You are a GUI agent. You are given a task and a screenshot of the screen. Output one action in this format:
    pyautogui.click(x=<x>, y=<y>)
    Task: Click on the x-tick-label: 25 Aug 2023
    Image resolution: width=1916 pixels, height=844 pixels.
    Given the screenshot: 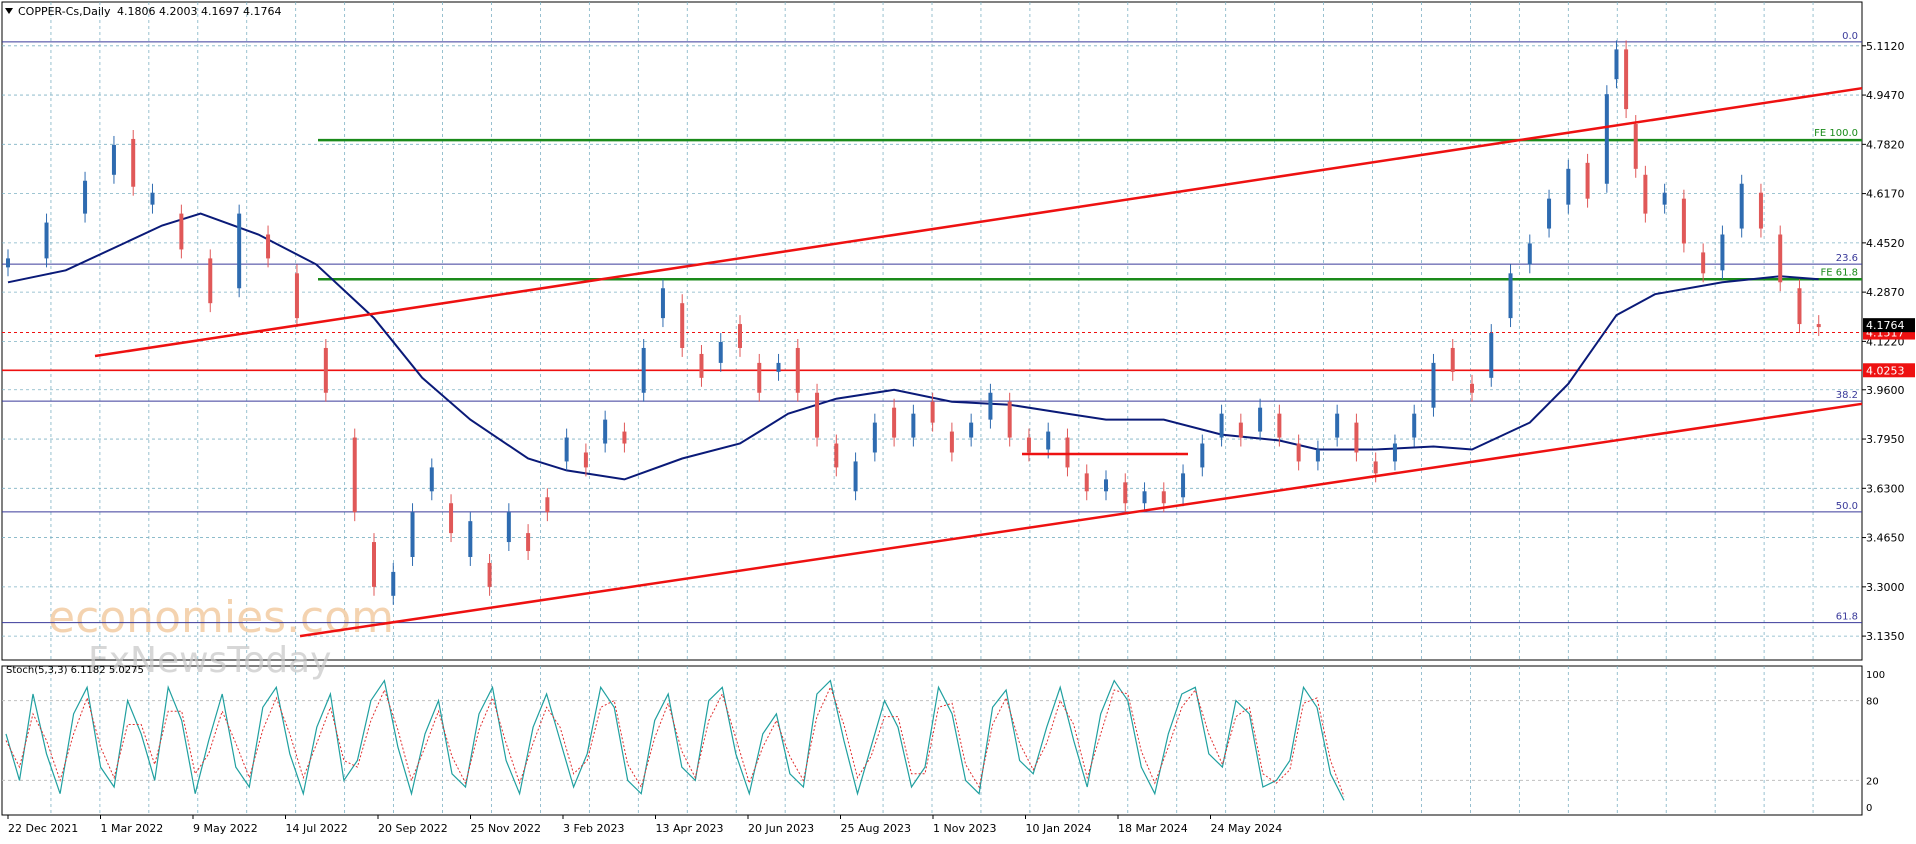 What is the action you would take?
    pyautogui.click(x=876, y=828)
    